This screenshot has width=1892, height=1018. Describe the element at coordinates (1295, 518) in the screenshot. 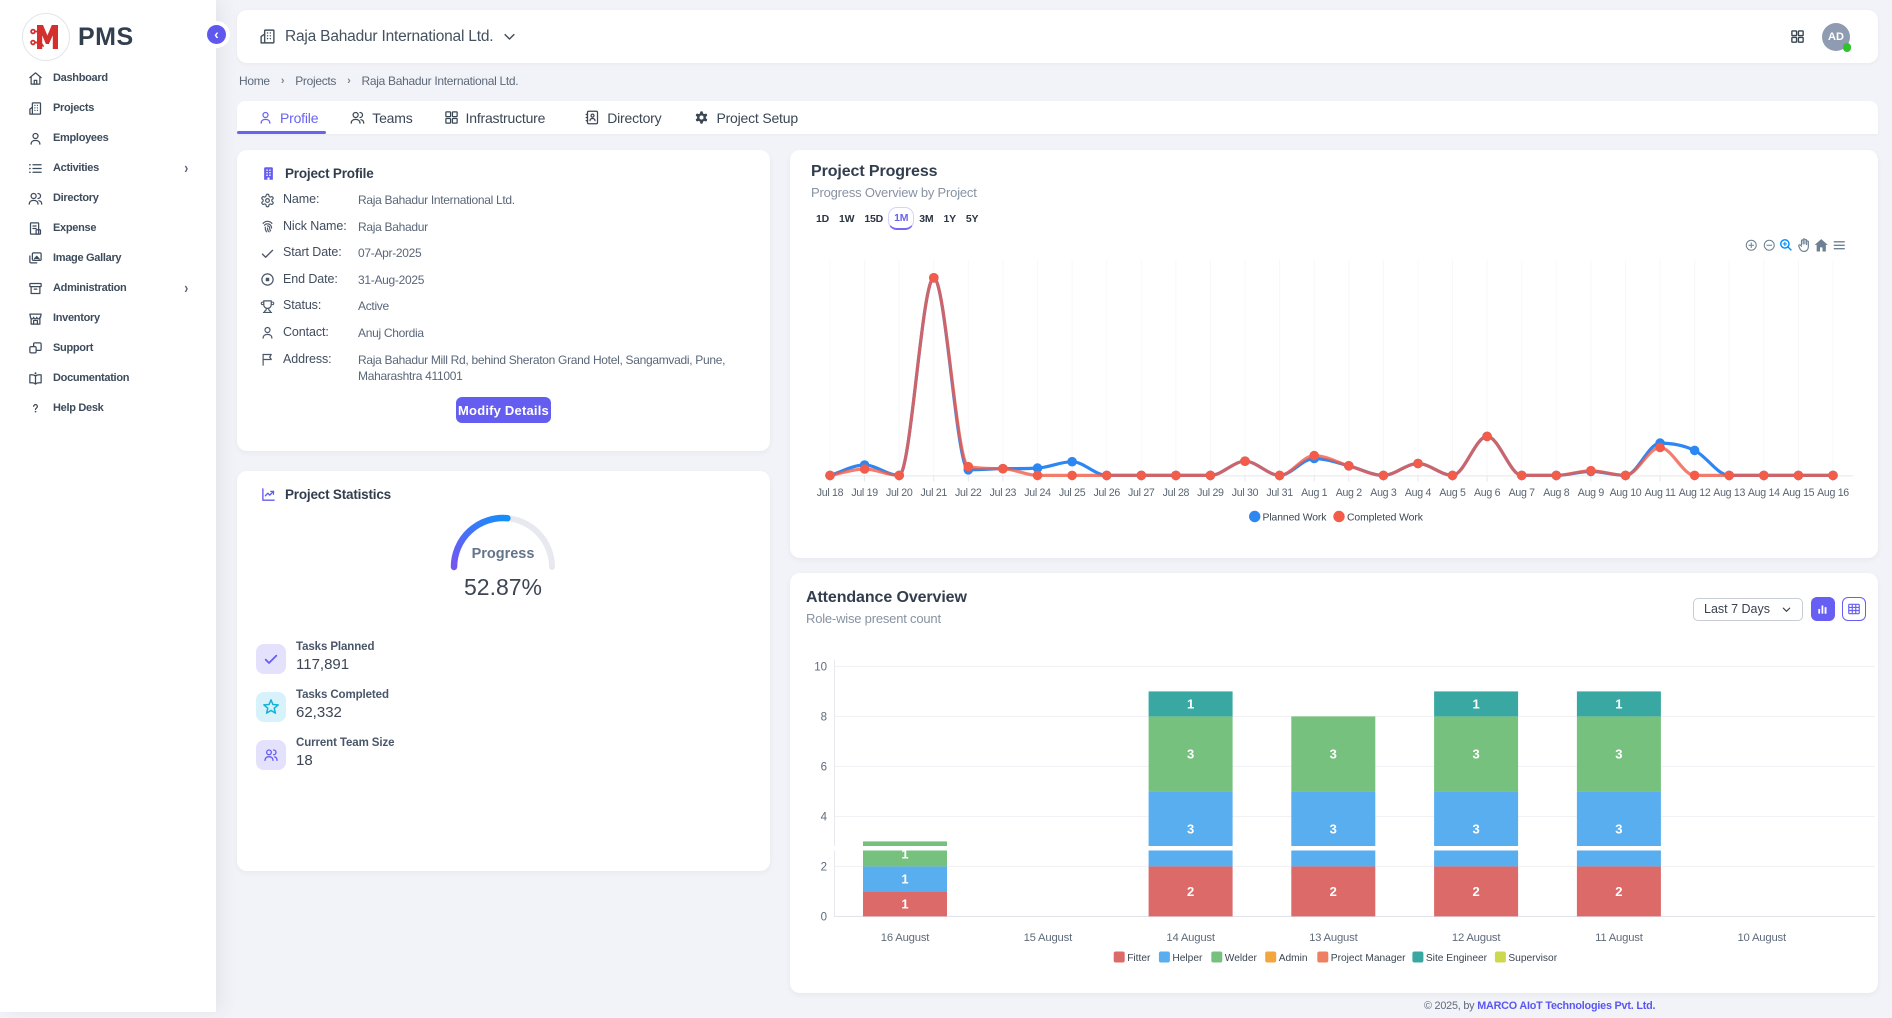

I see `svg-text: Planned Work` at that location.